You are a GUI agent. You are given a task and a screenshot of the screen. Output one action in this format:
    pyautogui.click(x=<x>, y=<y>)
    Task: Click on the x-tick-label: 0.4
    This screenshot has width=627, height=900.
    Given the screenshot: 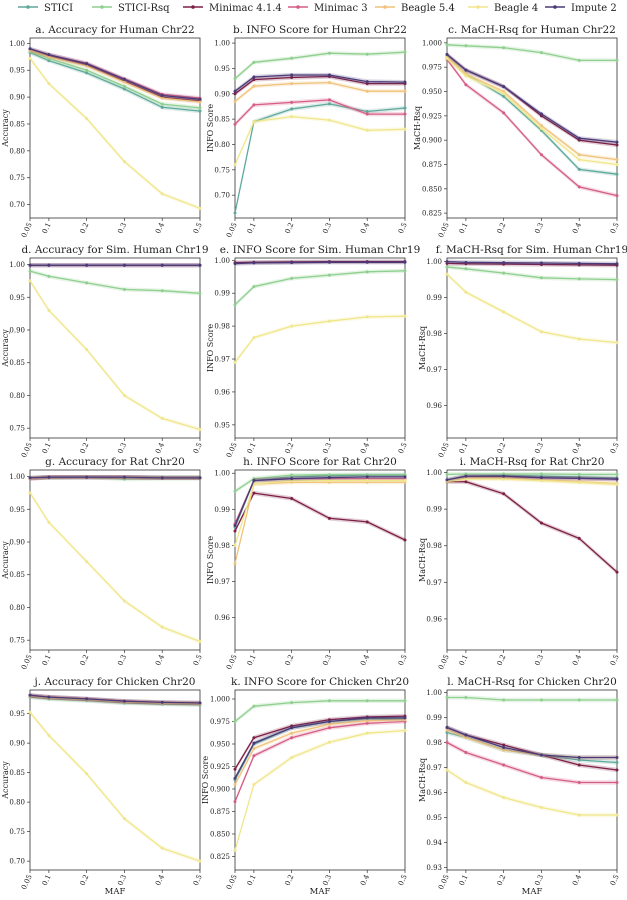 What is the action you would take?
    pyautogui.click(x=577, y=660)
    